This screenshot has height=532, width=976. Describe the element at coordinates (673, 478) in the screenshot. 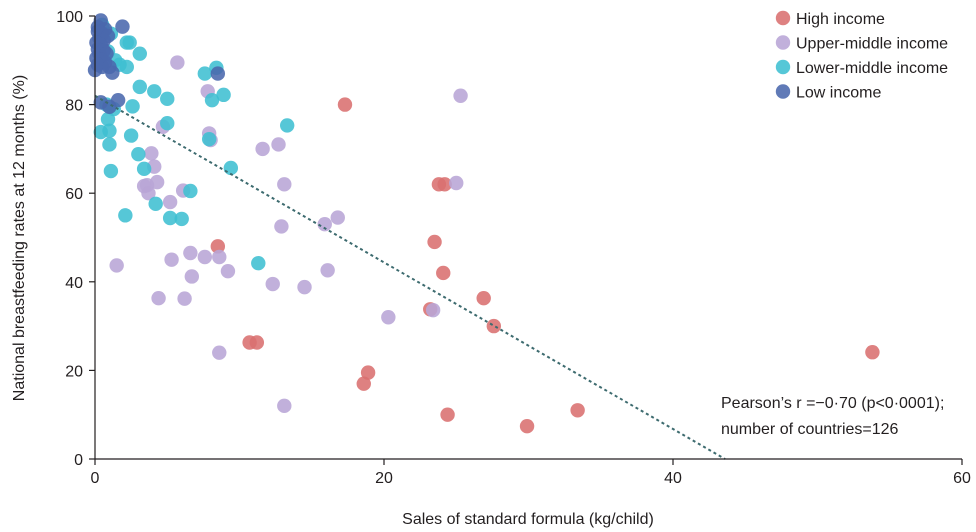

I see `x-tick-label: 40` at that location.